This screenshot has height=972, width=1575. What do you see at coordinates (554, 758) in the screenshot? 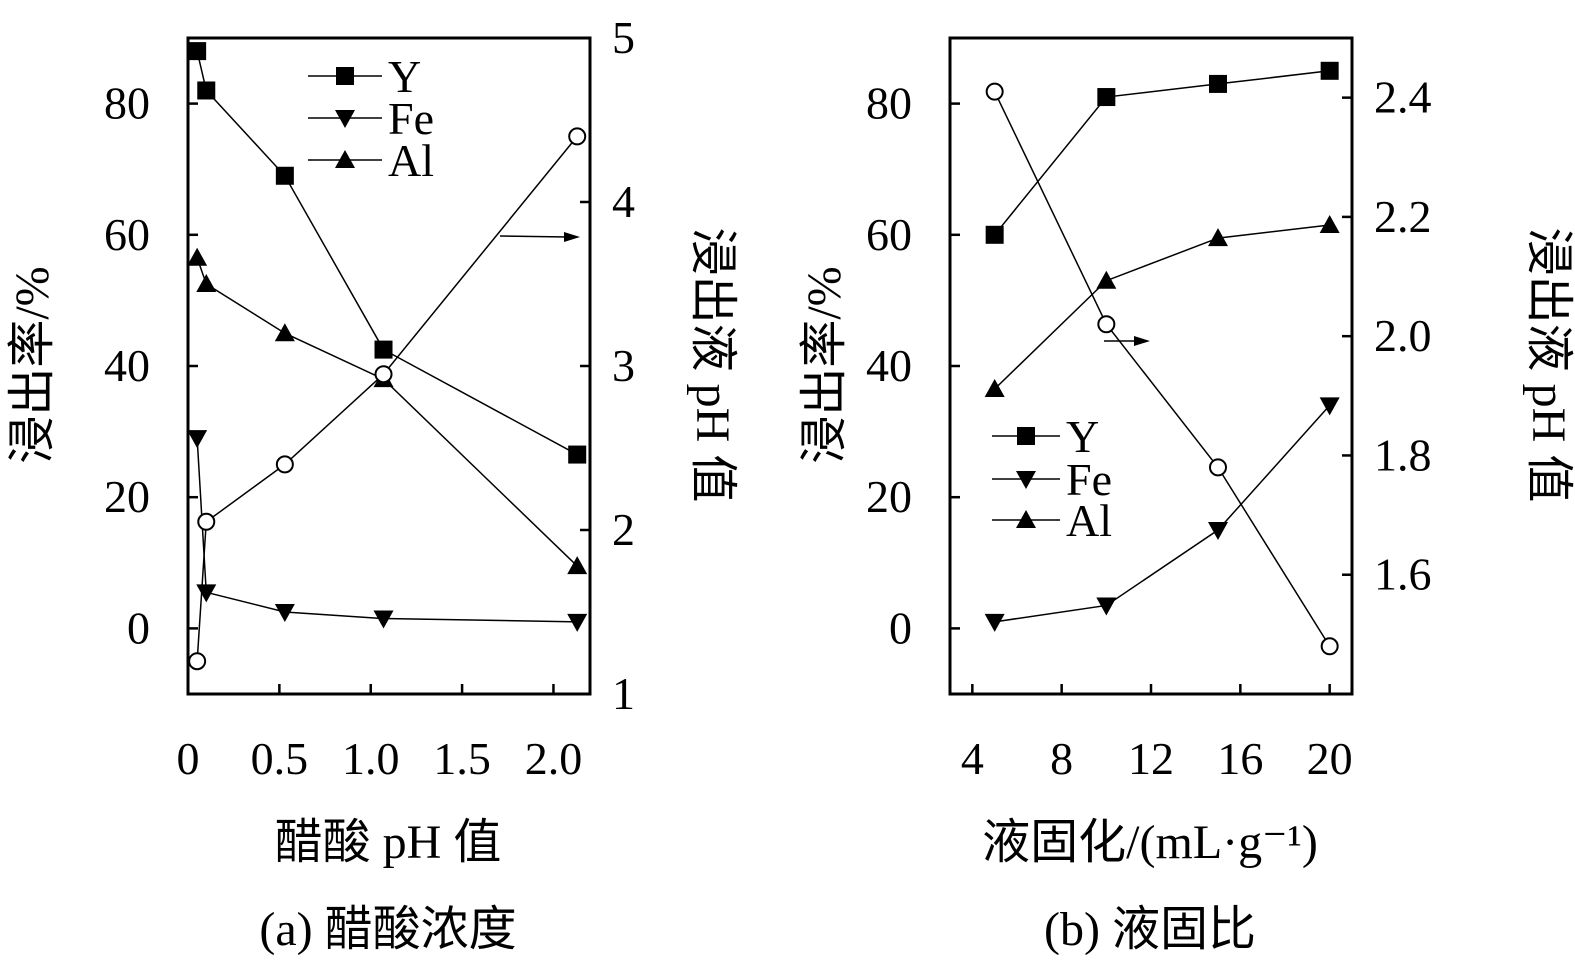
I see `x-tick-label: 2.0` at bounding box center [554, 758].